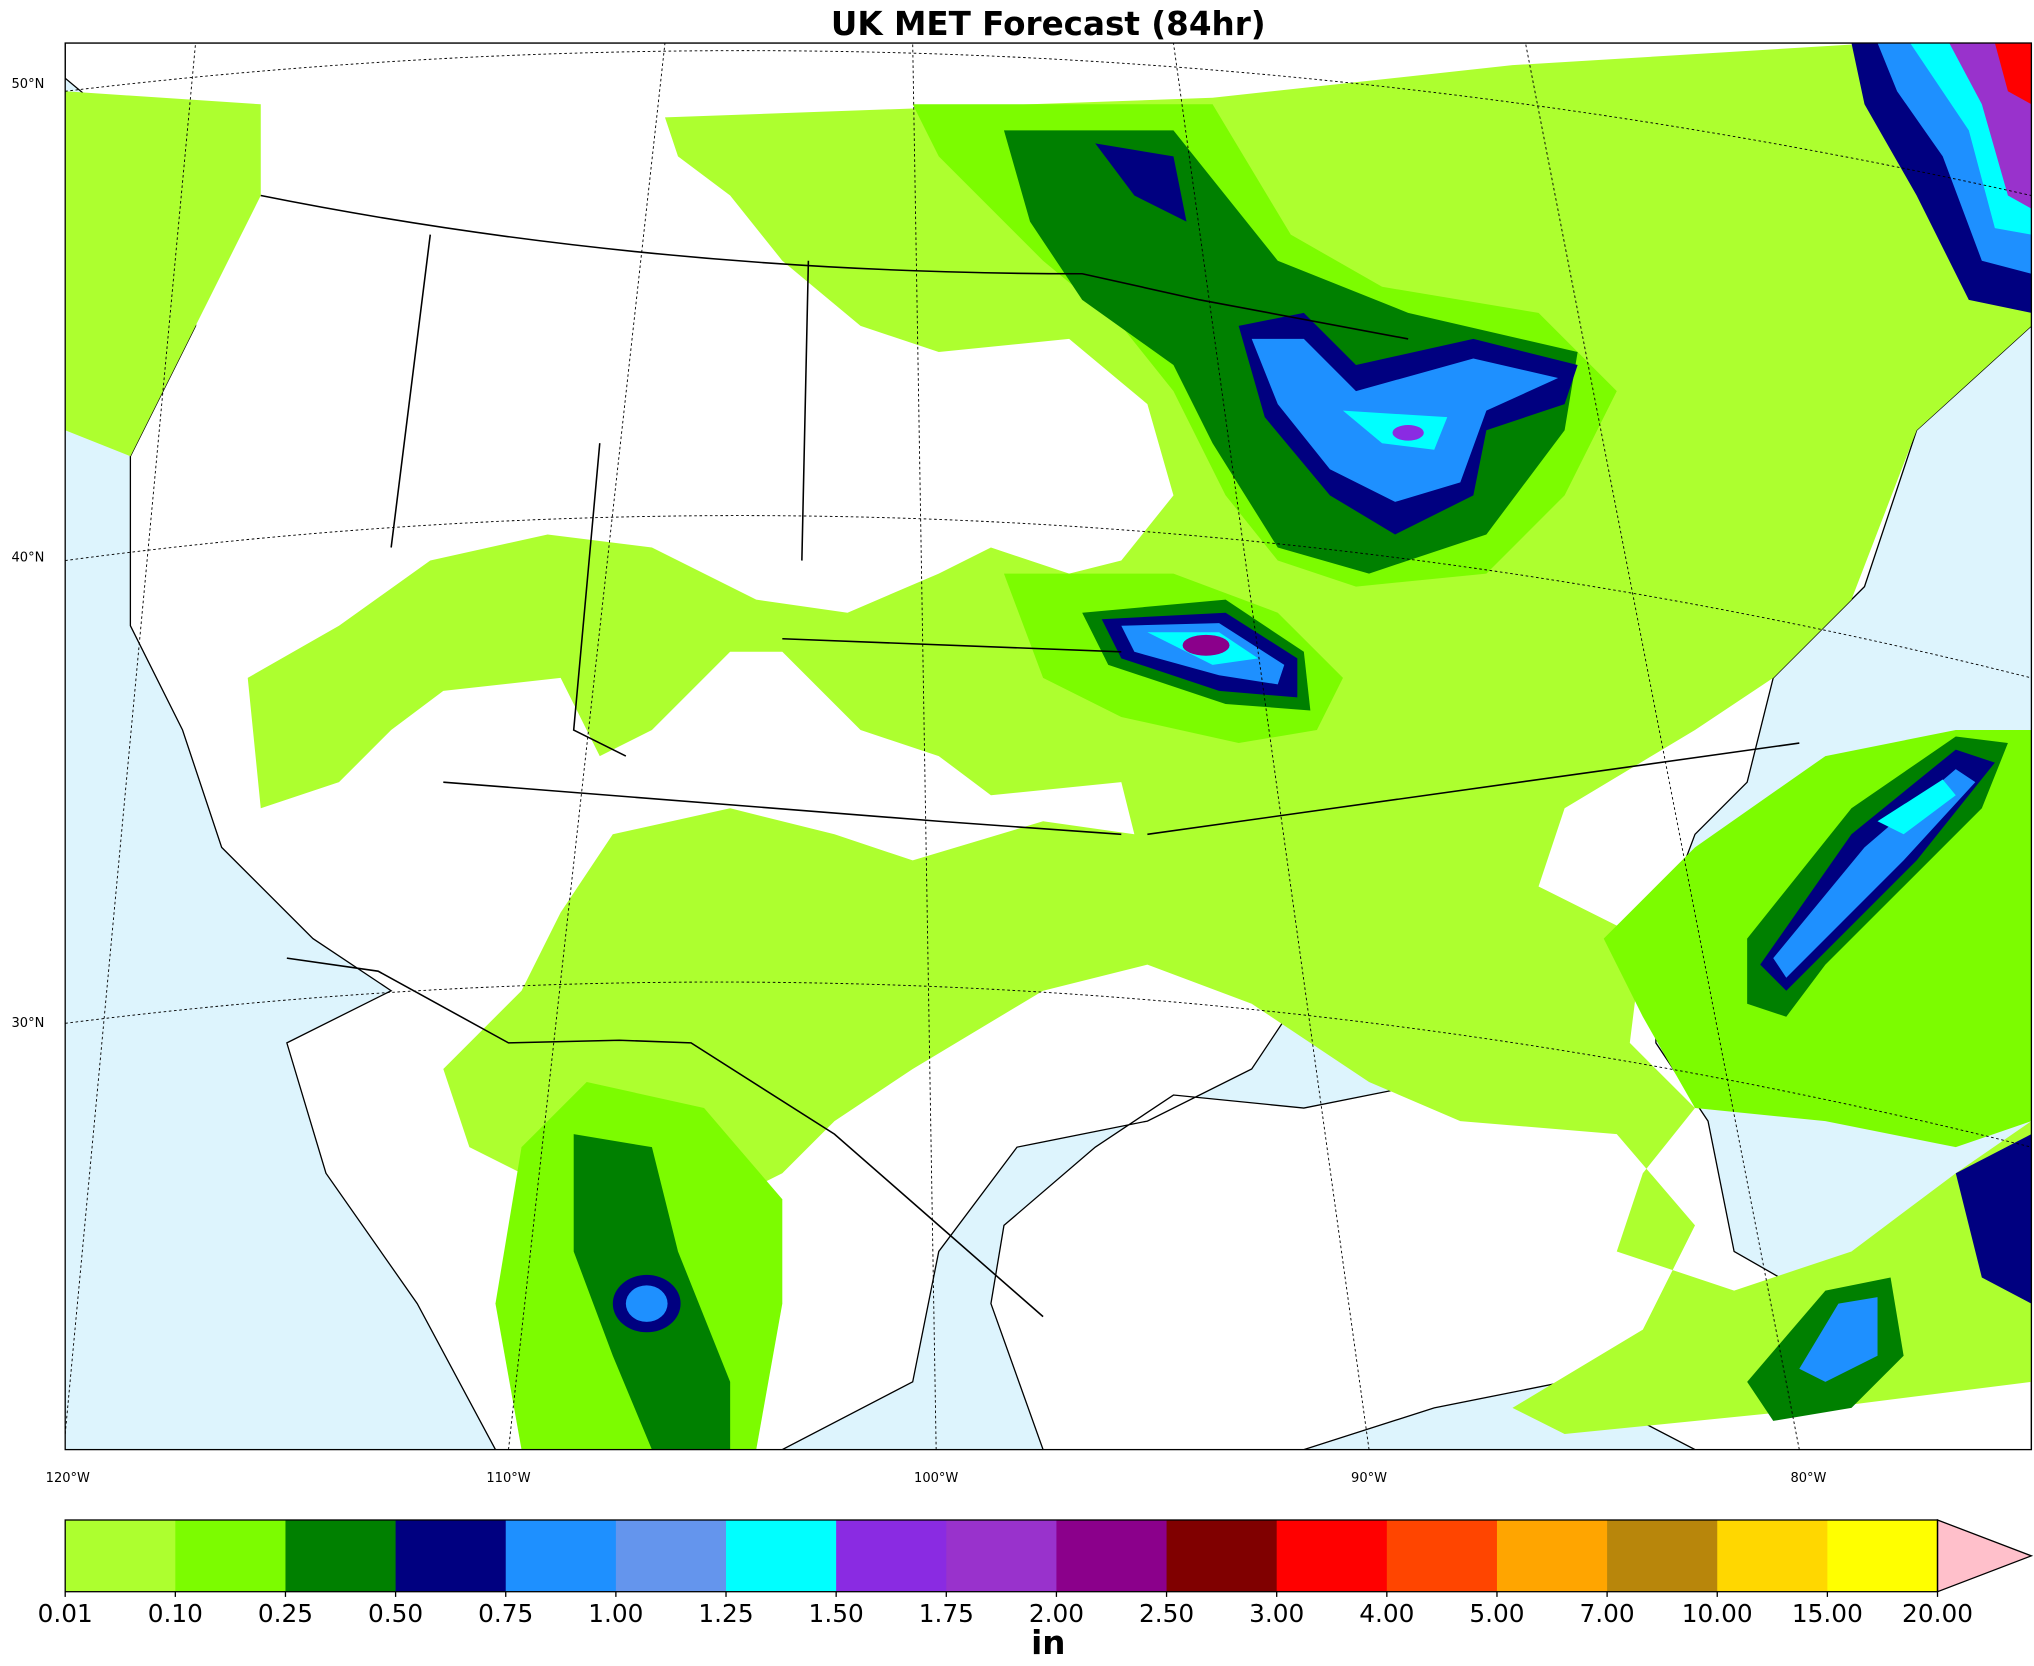  I want to click on colorbar-tick-label: 2.50, so click(1166, 1613).